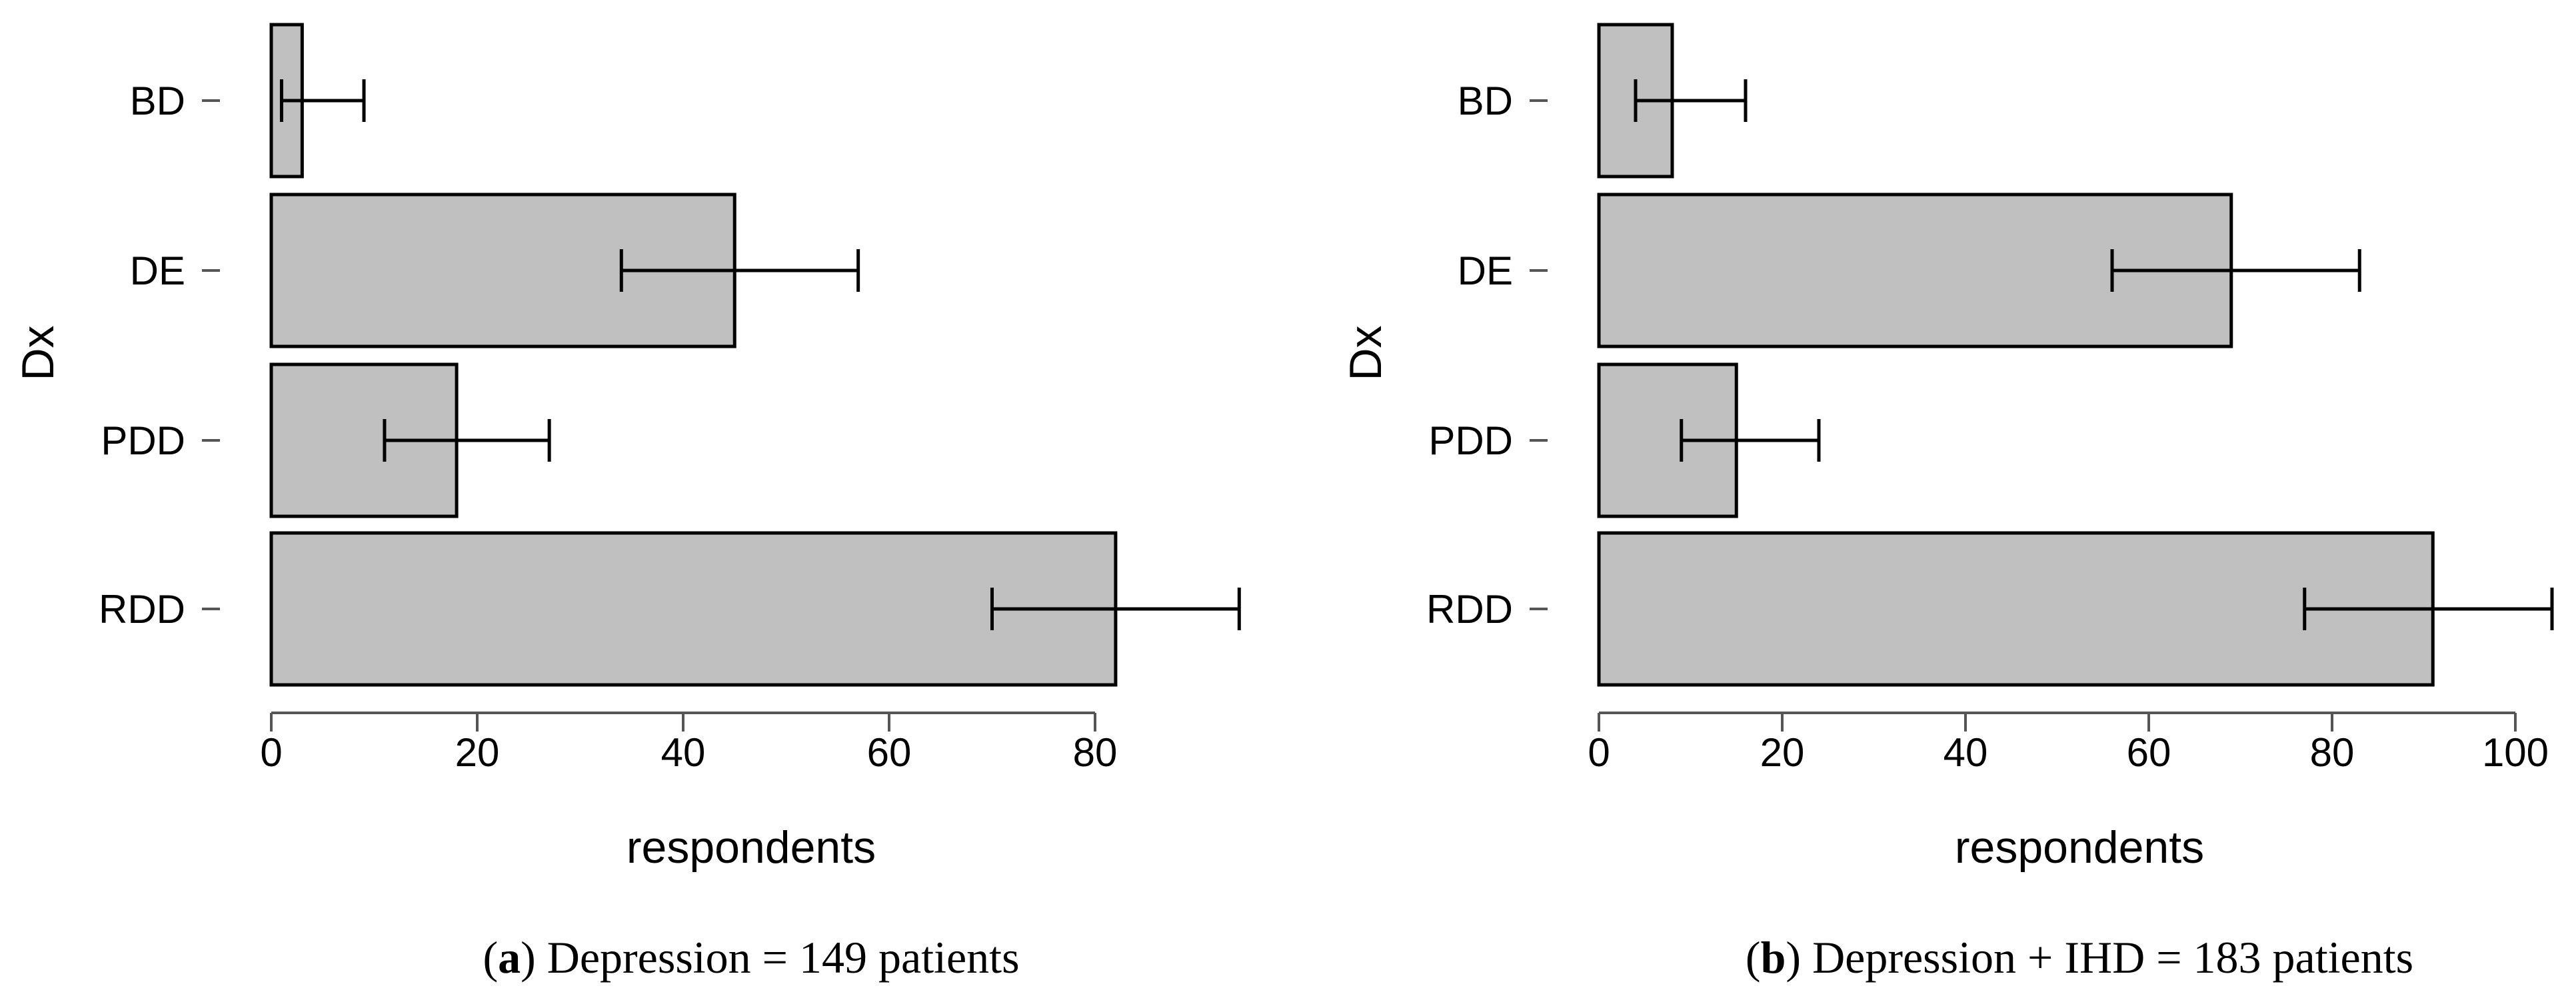 The height and width of the screenshot is (1004, 2576). I want to click on x-axis-title-b: respondents, so click(2079, 847).